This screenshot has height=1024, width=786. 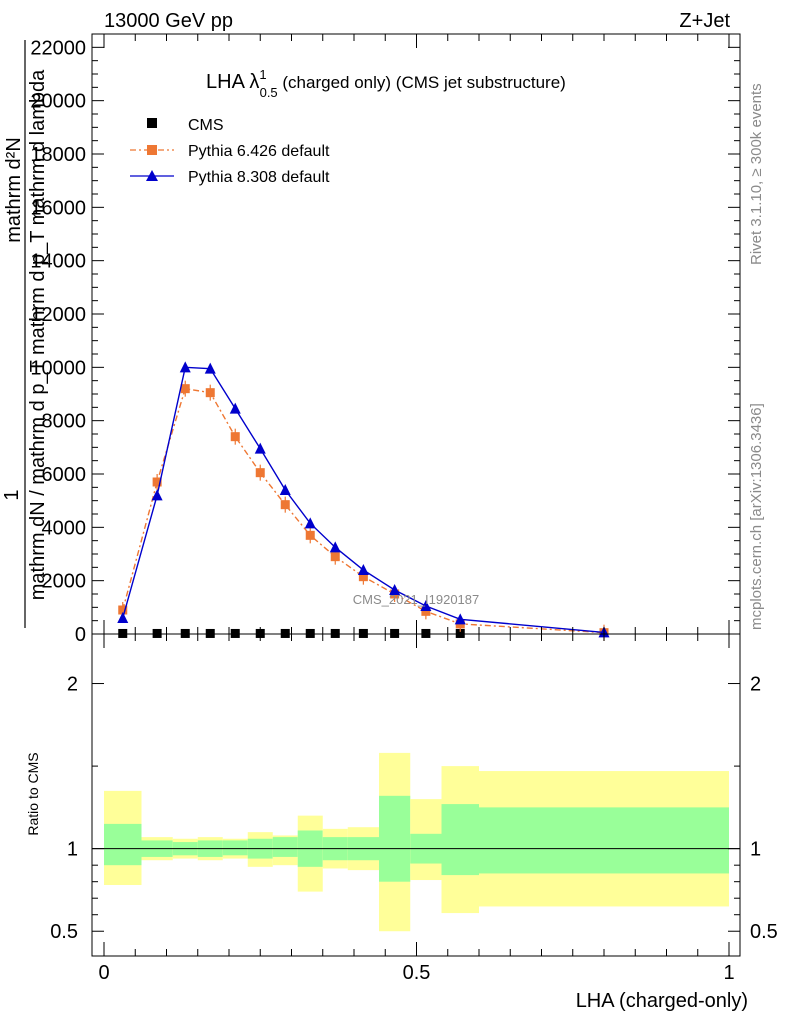 I want to click on ratio-y-tick-label-right: 2, so click(x=755, y=685).